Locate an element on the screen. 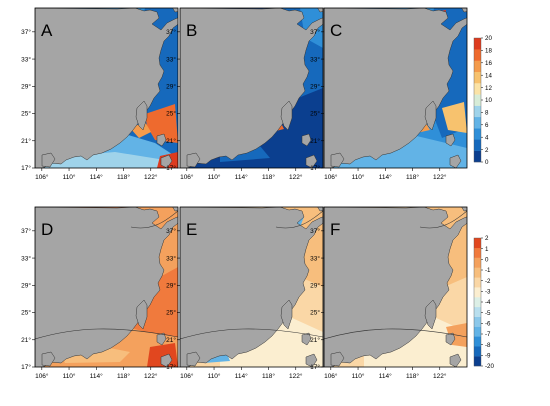 This screenshot has height=406, width=550. colorbar-tick-label: -6 is located at coordinates (488, 324).